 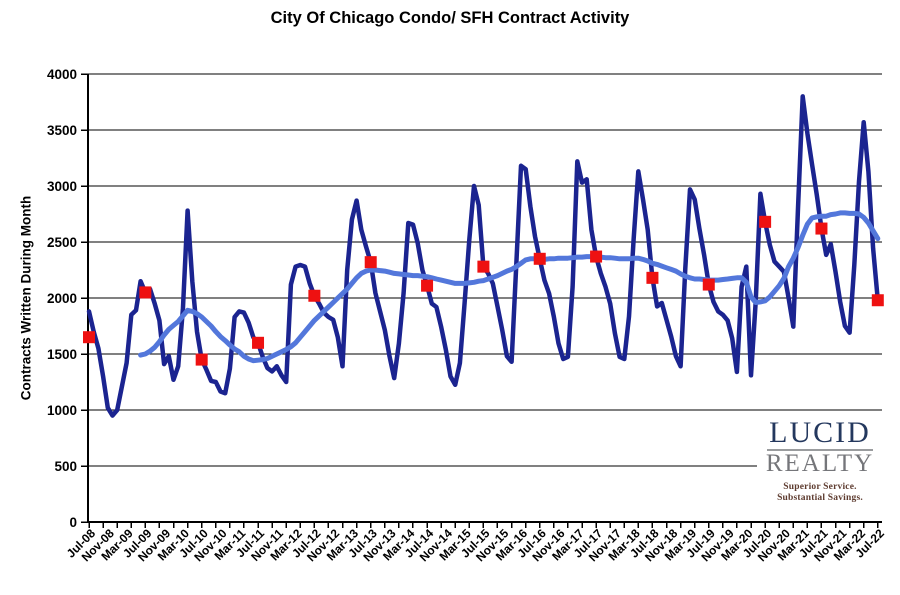 I want to click on logo-lucid-text: LUCID, so click(x=820, y=432).